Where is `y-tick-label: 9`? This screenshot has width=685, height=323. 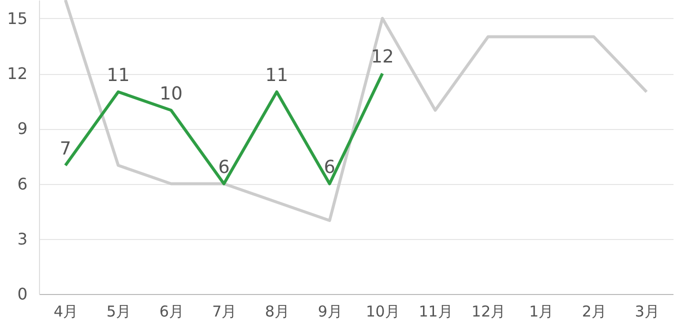 y-tick-label: 9 is located at coordinates (22, 128).